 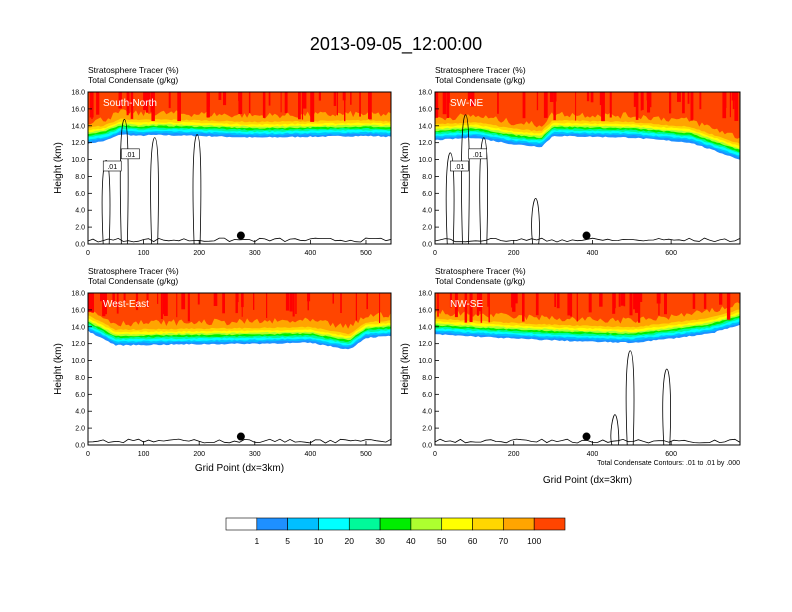 I want to click on plot-frame, so click(x=239, y=369).